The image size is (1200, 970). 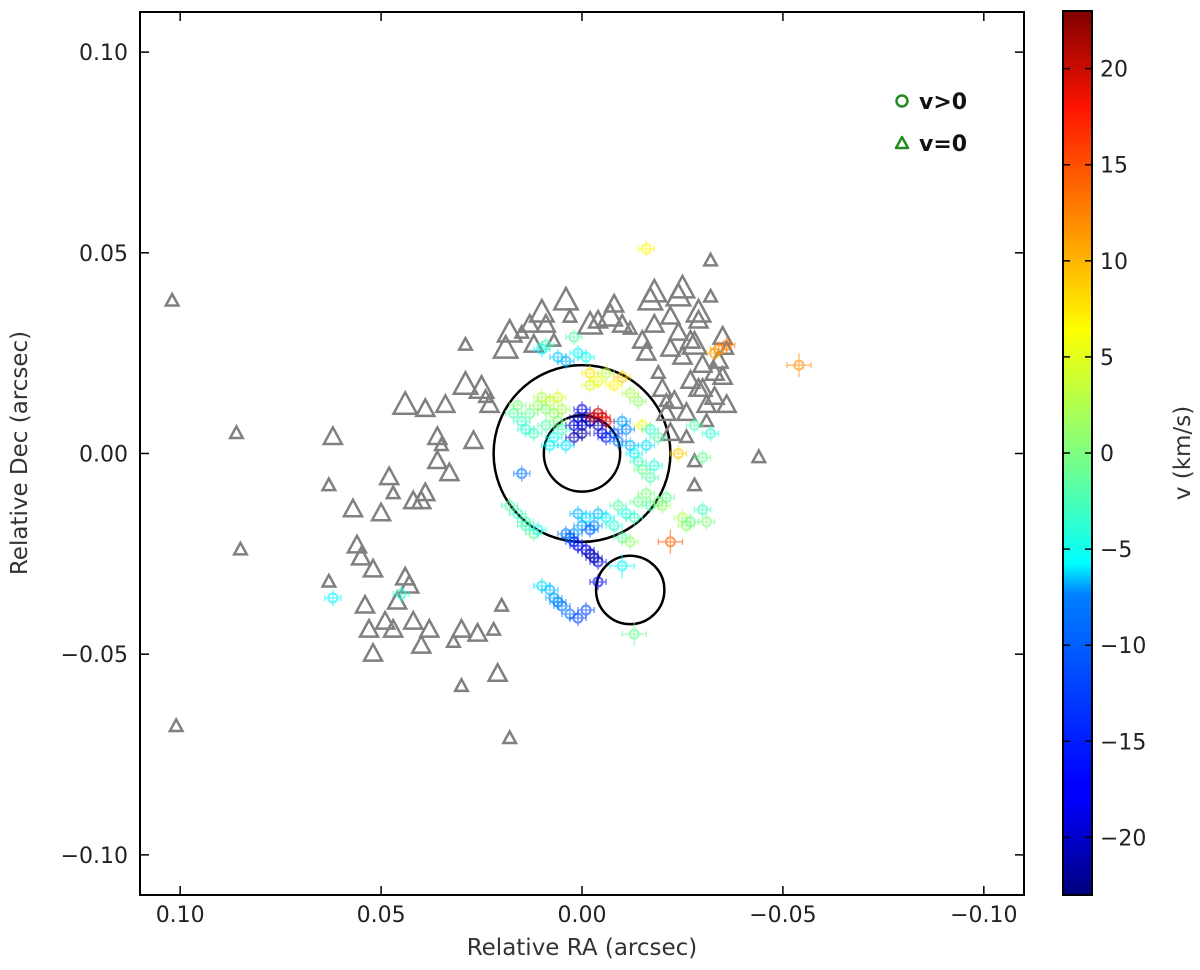 What do you see at coordinates (103, 53) in the screenshot?
I see `y-tick-label: 0.10` at bounding box center [103, 53].